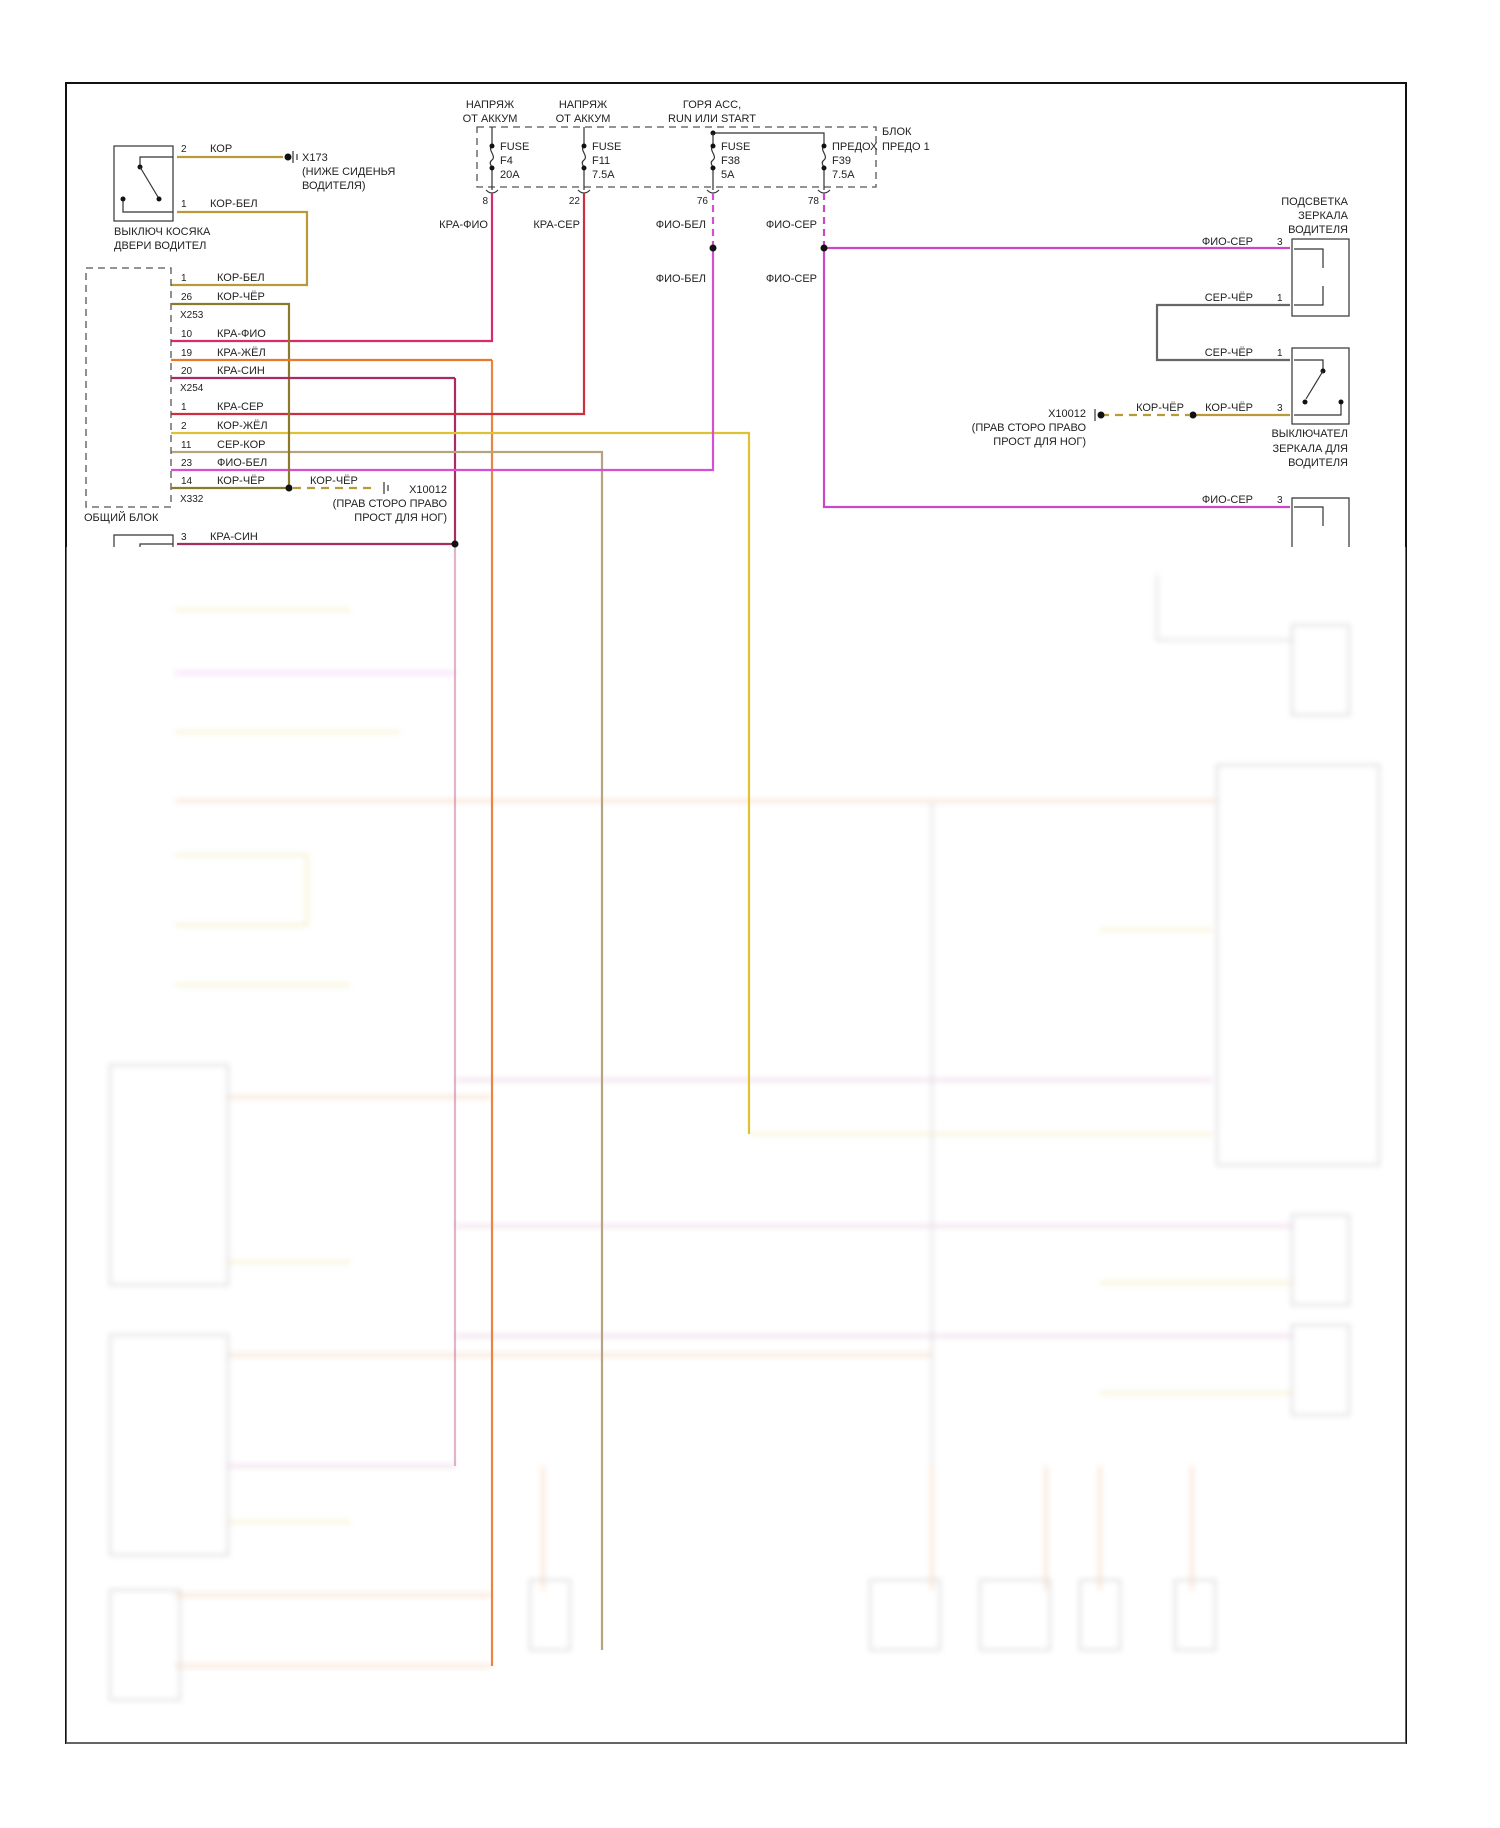 The image size is (1500, 1828). Describe the element at coordinates (400, 518) in the screenshot. I see `svg-text: ПРОСТ ДЛЯ НОГ)` at that location.